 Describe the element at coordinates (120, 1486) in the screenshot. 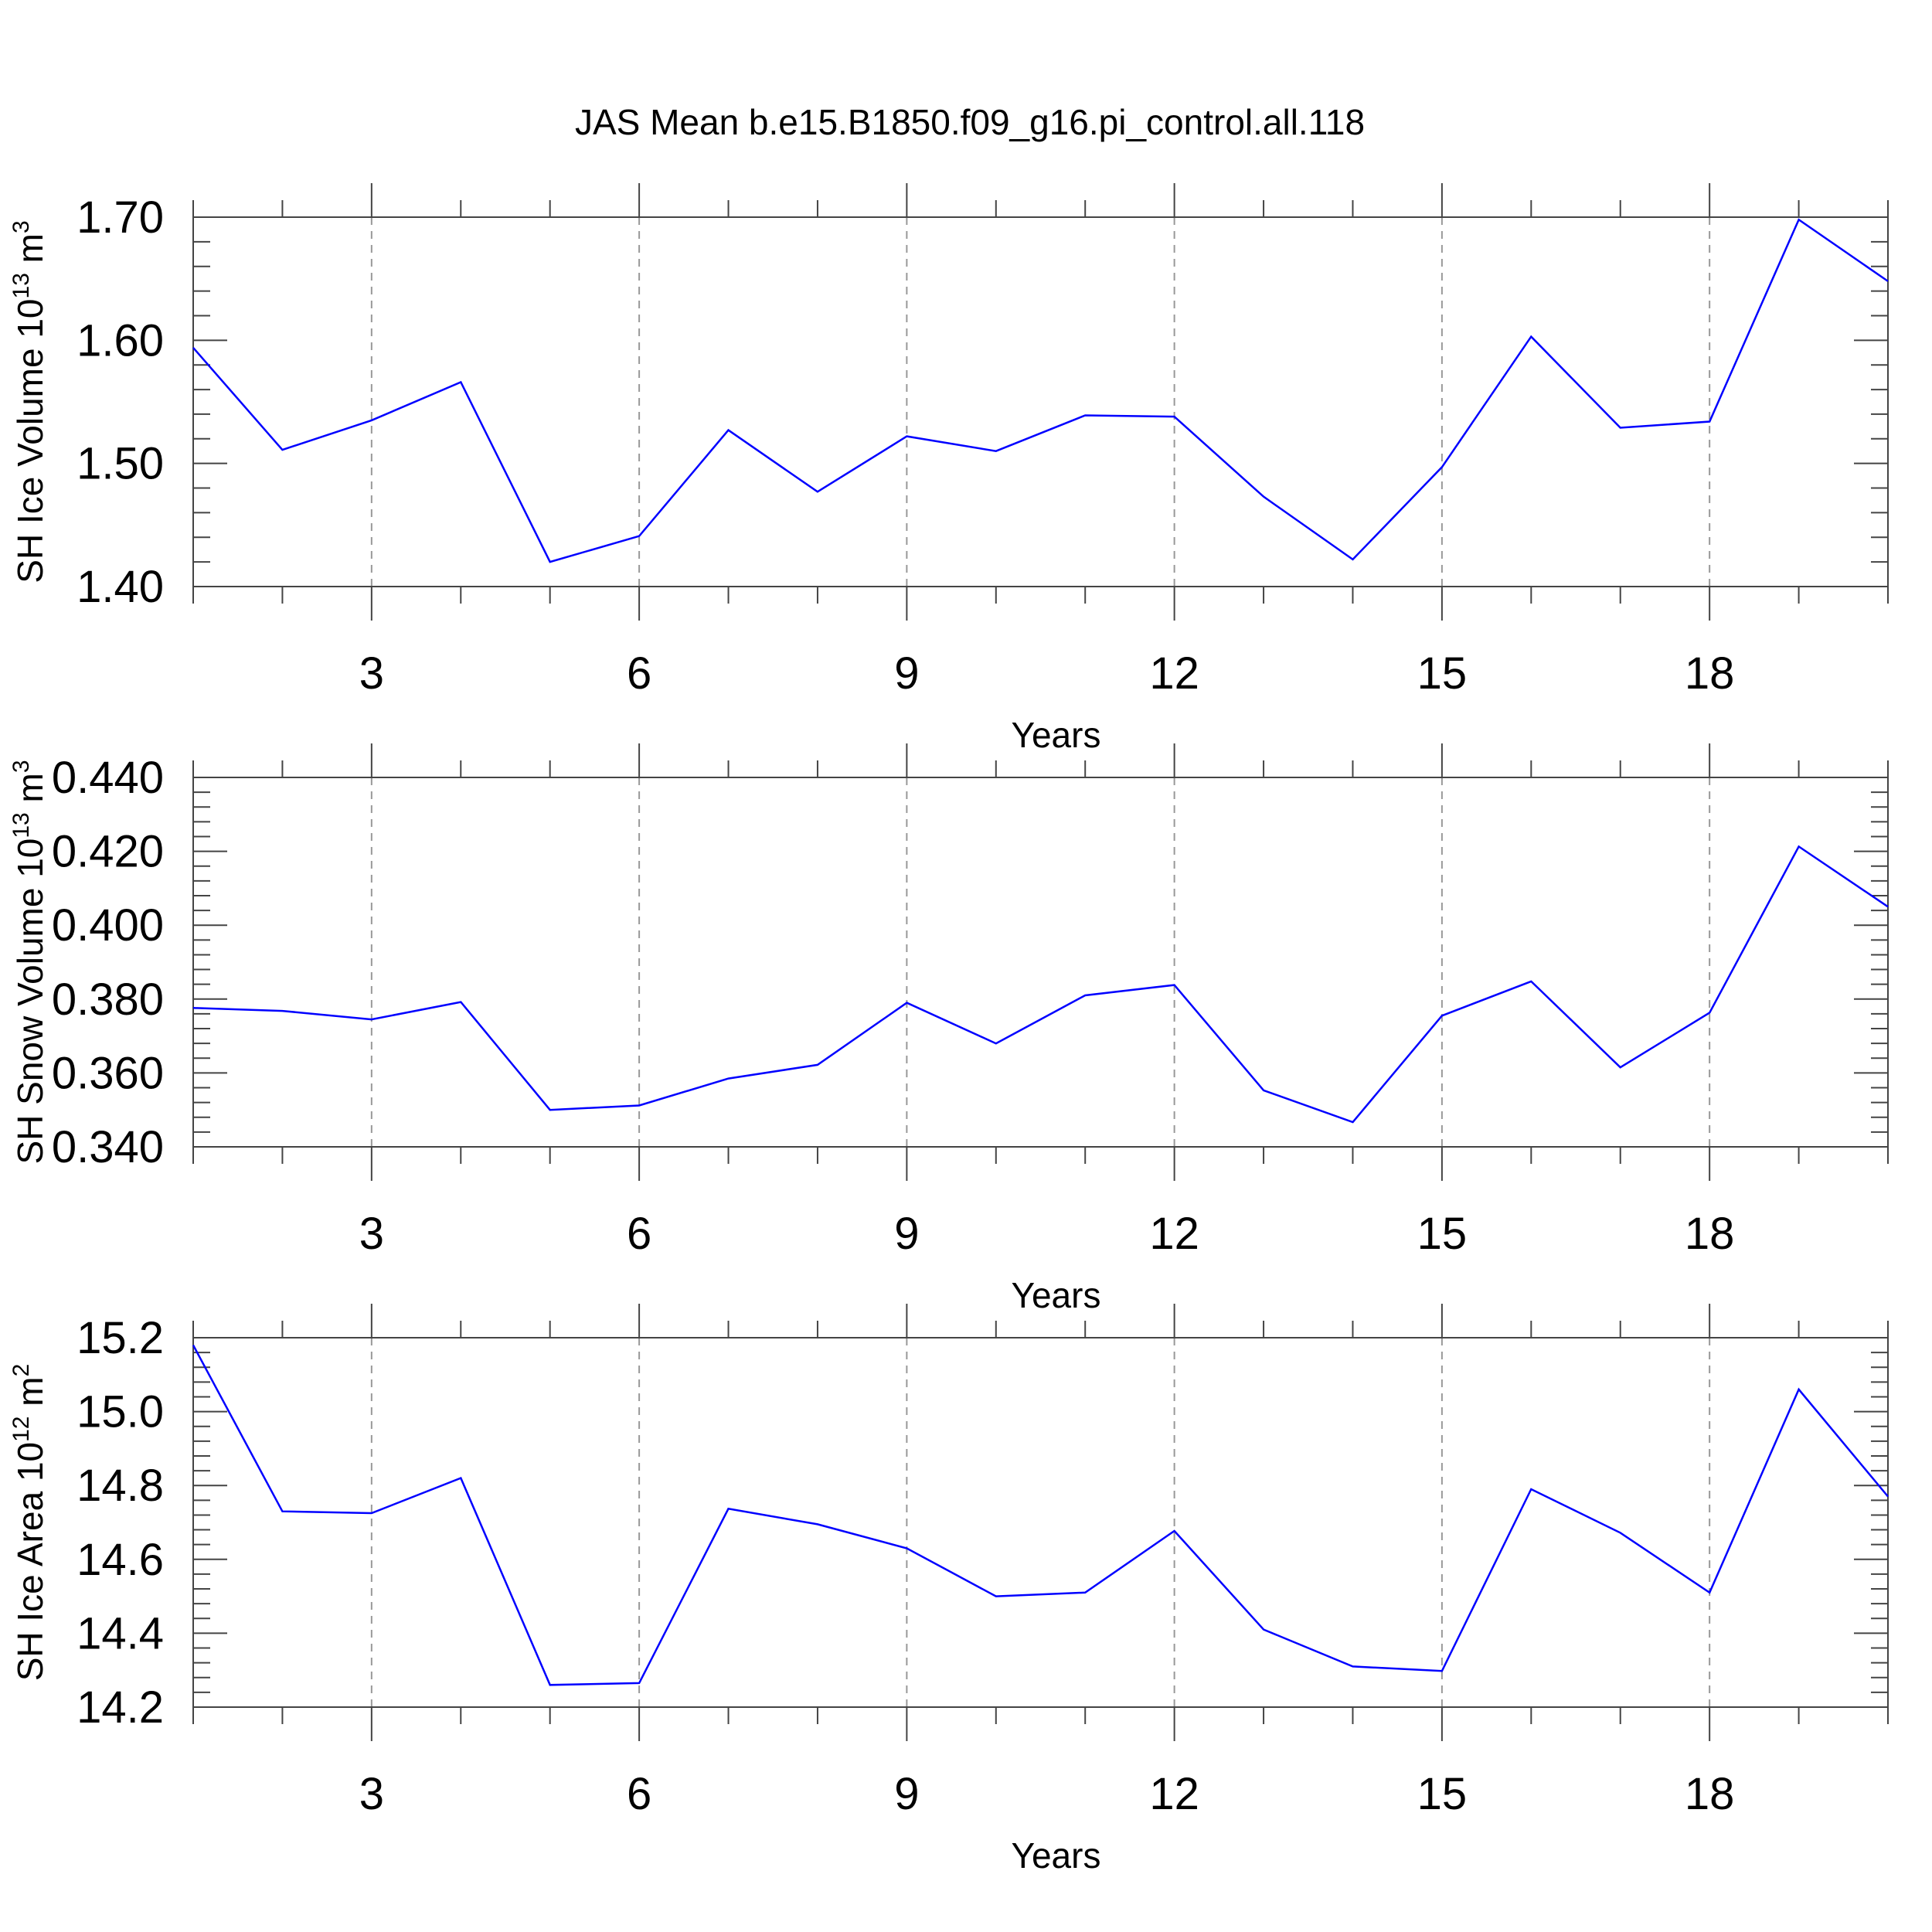

I see `y-tick-label: 14.8` at that location.